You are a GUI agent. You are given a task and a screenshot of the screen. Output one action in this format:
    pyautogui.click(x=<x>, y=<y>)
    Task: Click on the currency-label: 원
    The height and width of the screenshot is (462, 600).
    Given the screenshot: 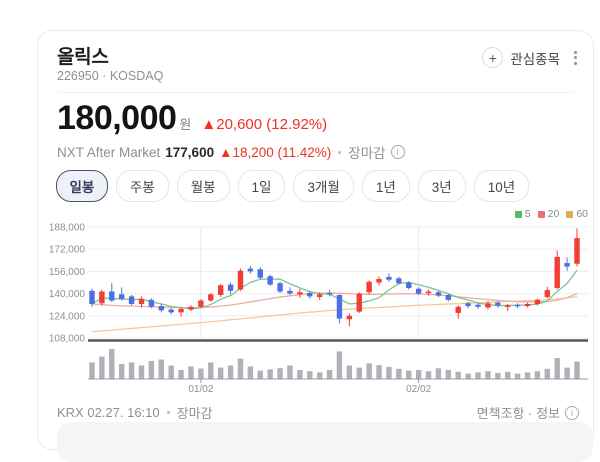 What is the action you would take?
    pyautogui.click(x=185, y=124)
    